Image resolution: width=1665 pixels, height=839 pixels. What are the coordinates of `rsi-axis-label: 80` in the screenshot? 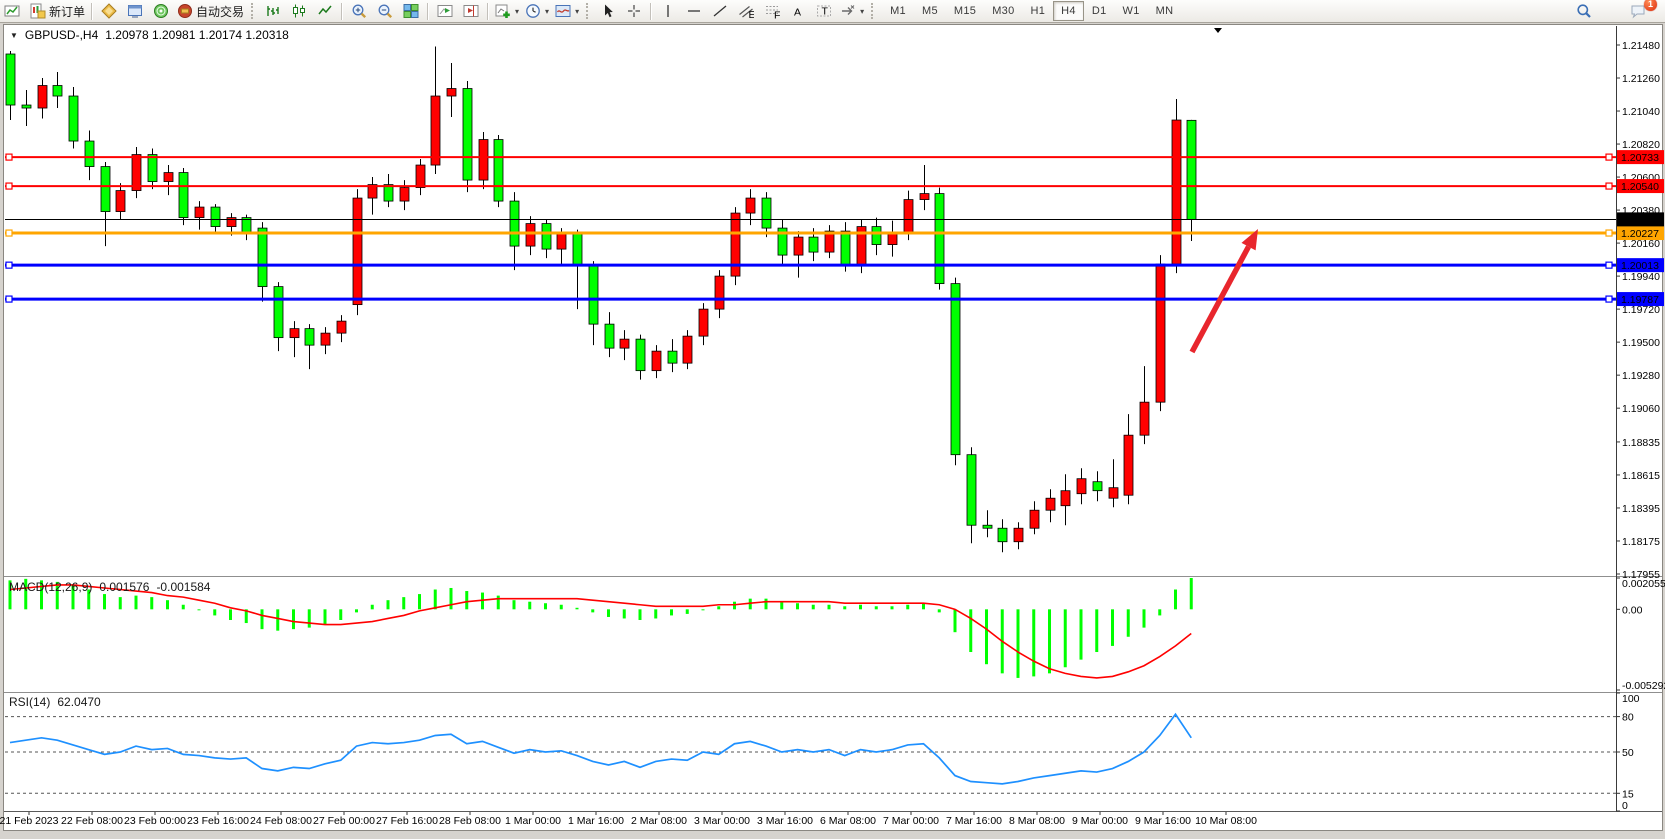 It's located at (1628, 718).